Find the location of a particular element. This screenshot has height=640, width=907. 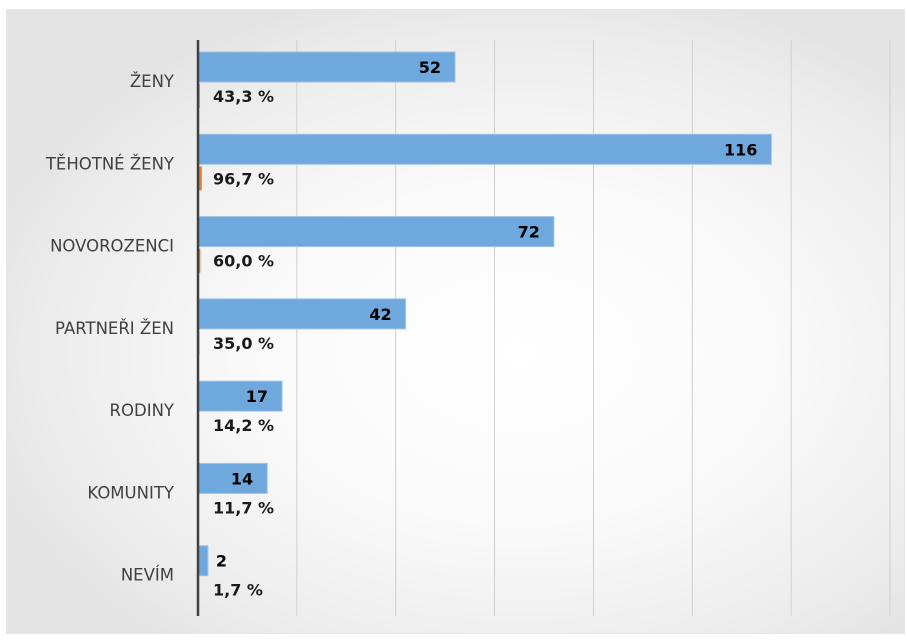

value-label: 72 is located at coordinates (529, 232).